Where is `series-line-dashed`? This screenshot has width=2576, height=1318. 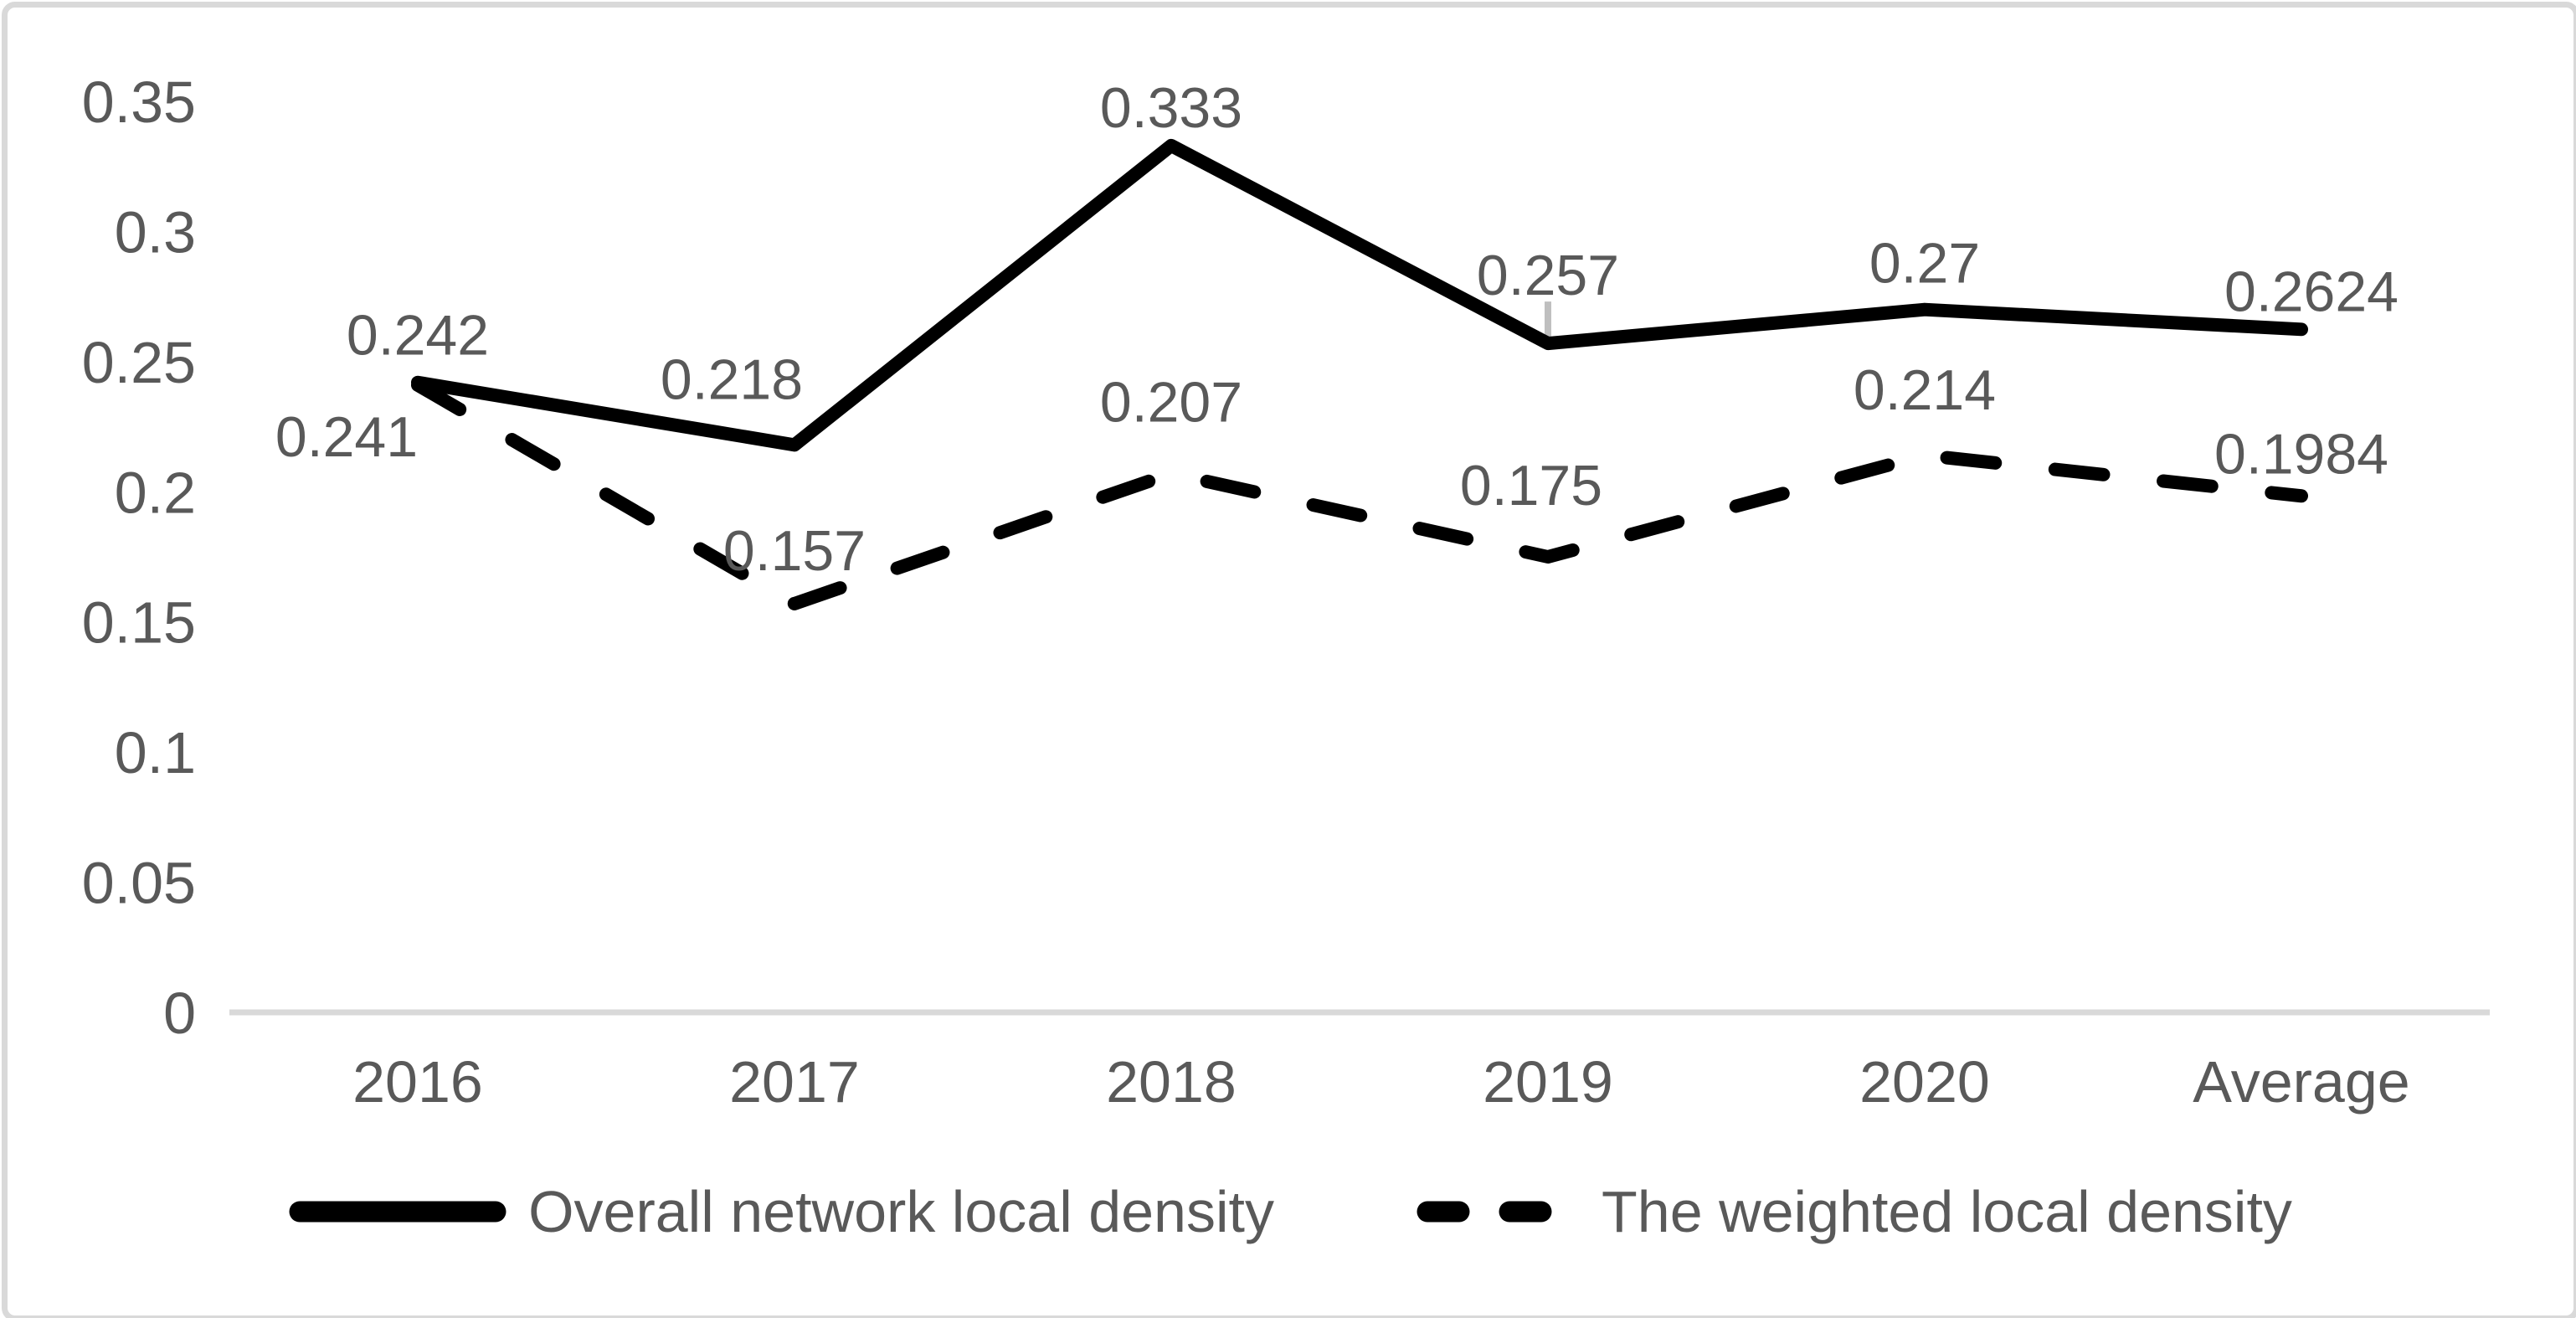
series-line-dashed is located at coordinates (1359, 494).